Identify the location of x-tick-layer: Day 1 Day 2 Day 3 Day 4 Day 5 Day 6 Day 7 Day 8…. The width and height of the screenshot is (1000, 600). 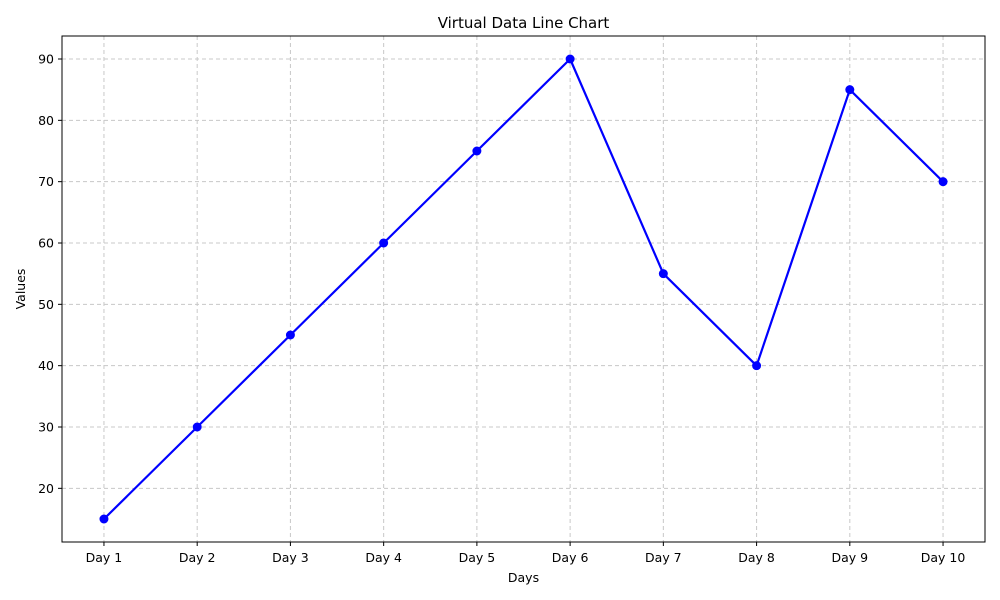
(526, 553).